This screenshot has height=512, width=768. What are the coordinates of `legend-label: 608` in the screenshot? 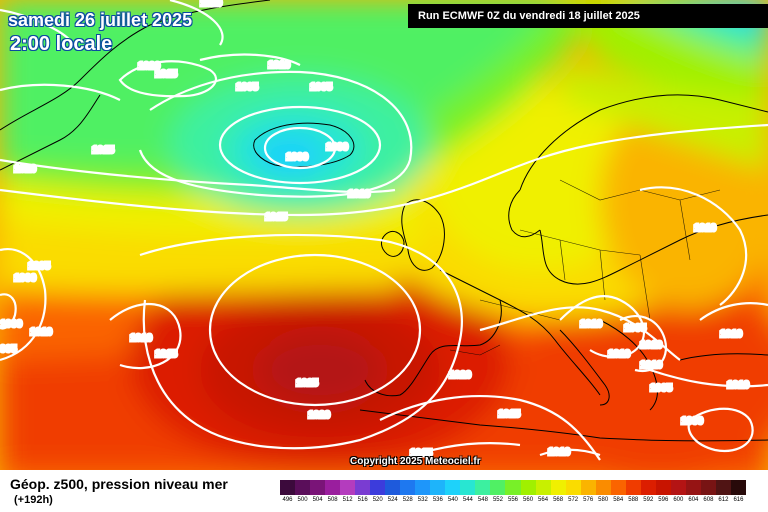 It's located at (708, 500).